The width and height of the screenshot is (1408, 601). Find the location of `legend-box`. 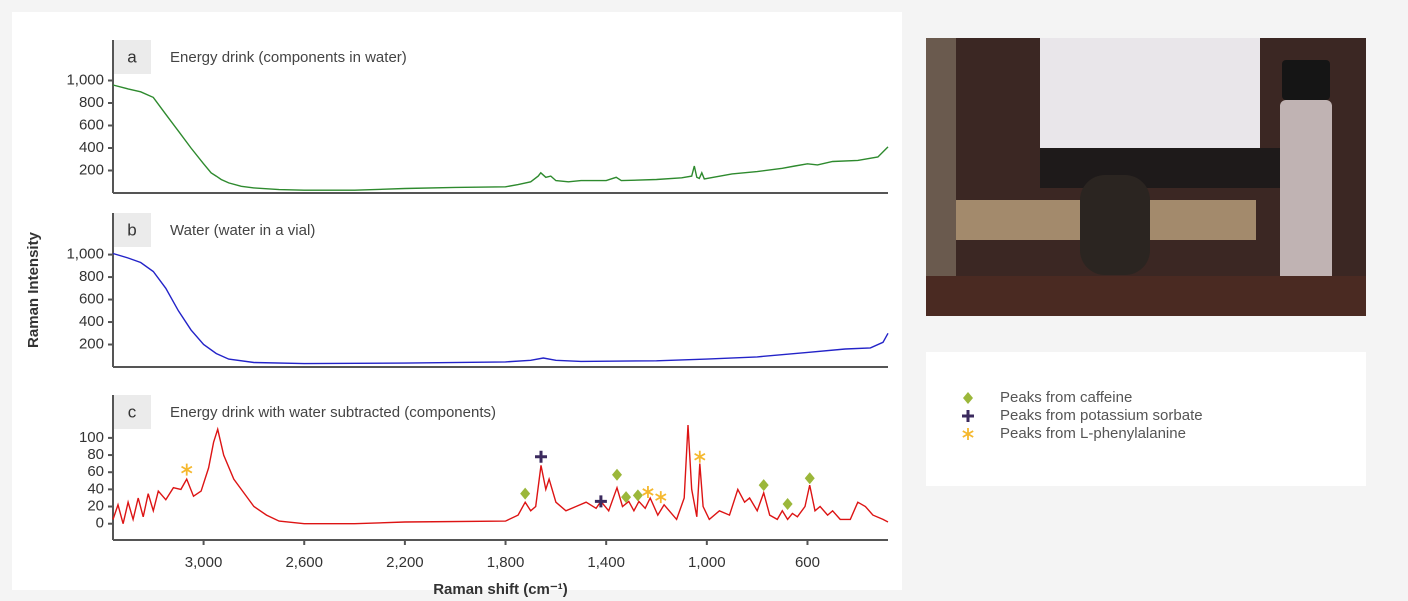

legend-box is located at coordinates (1146, 419).